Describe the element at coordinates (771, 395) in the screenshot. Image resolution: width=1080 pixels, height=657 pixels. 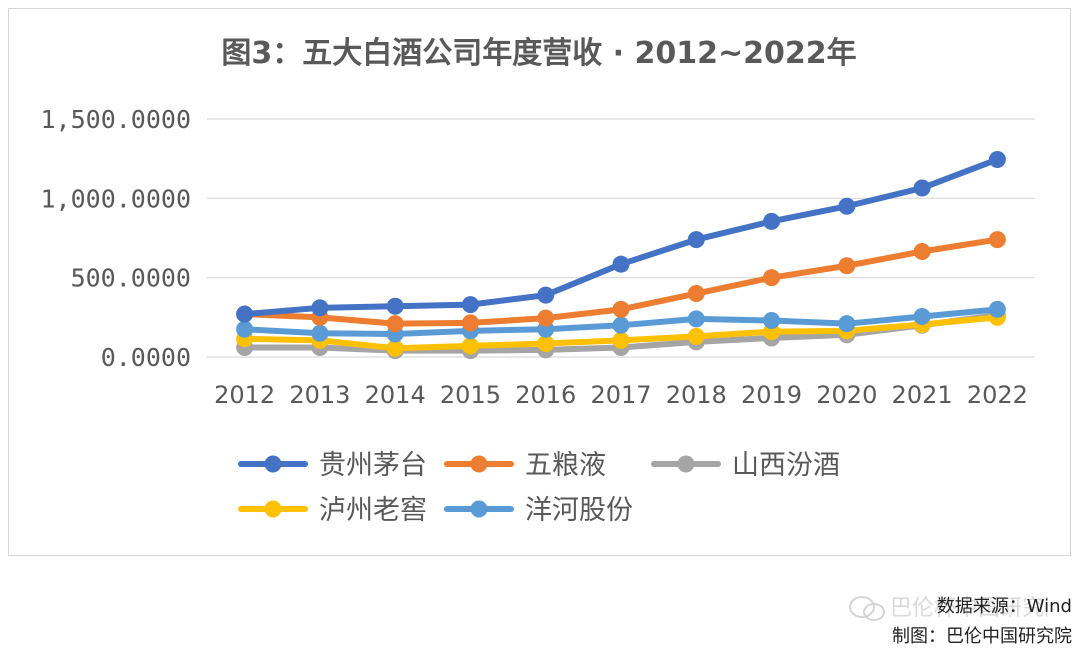
I see `x-tick-label: 2019` at that location.